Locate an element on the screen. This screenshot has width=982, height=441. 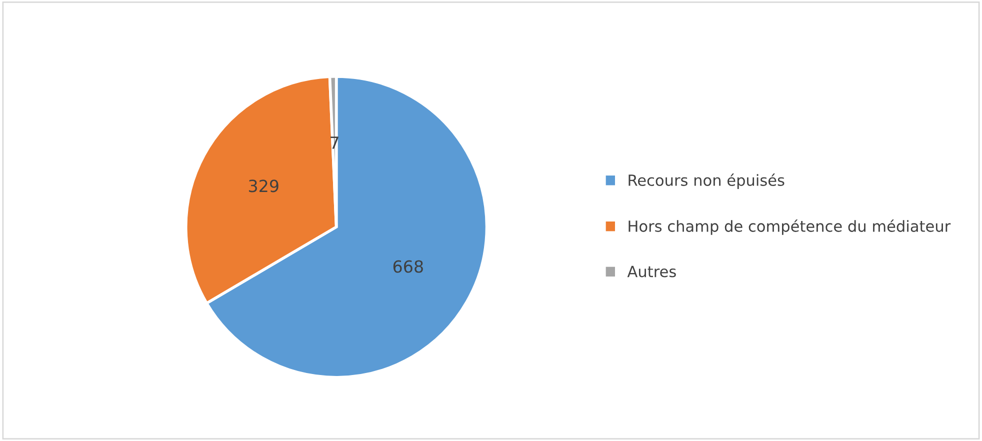
legend-label: Recours non épuisés is located at coordinates (706, 181).